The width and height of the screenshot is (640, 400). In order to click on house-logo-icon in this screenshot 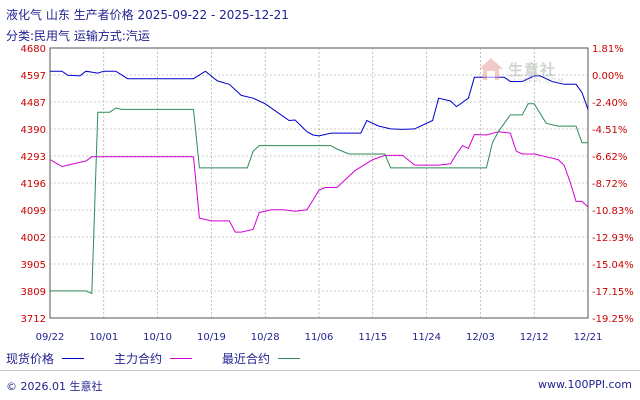, I will do `click(491, 69)`.